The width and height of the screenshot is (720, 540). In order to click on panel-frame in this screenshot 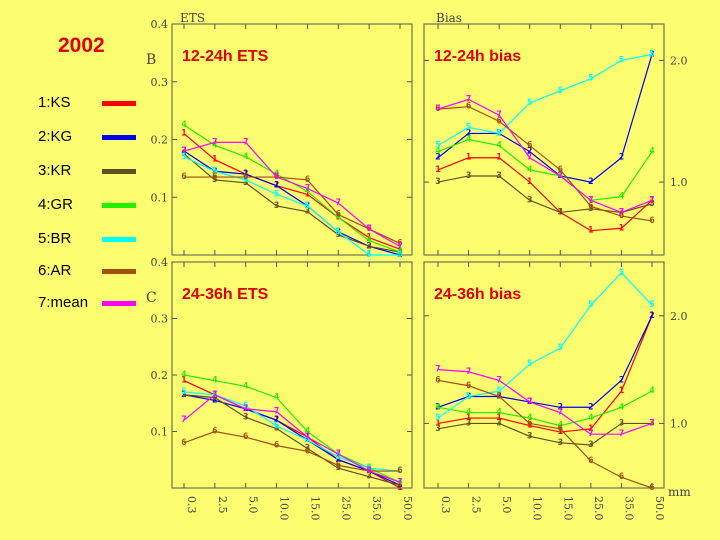, I will do `click(544, 139)`.